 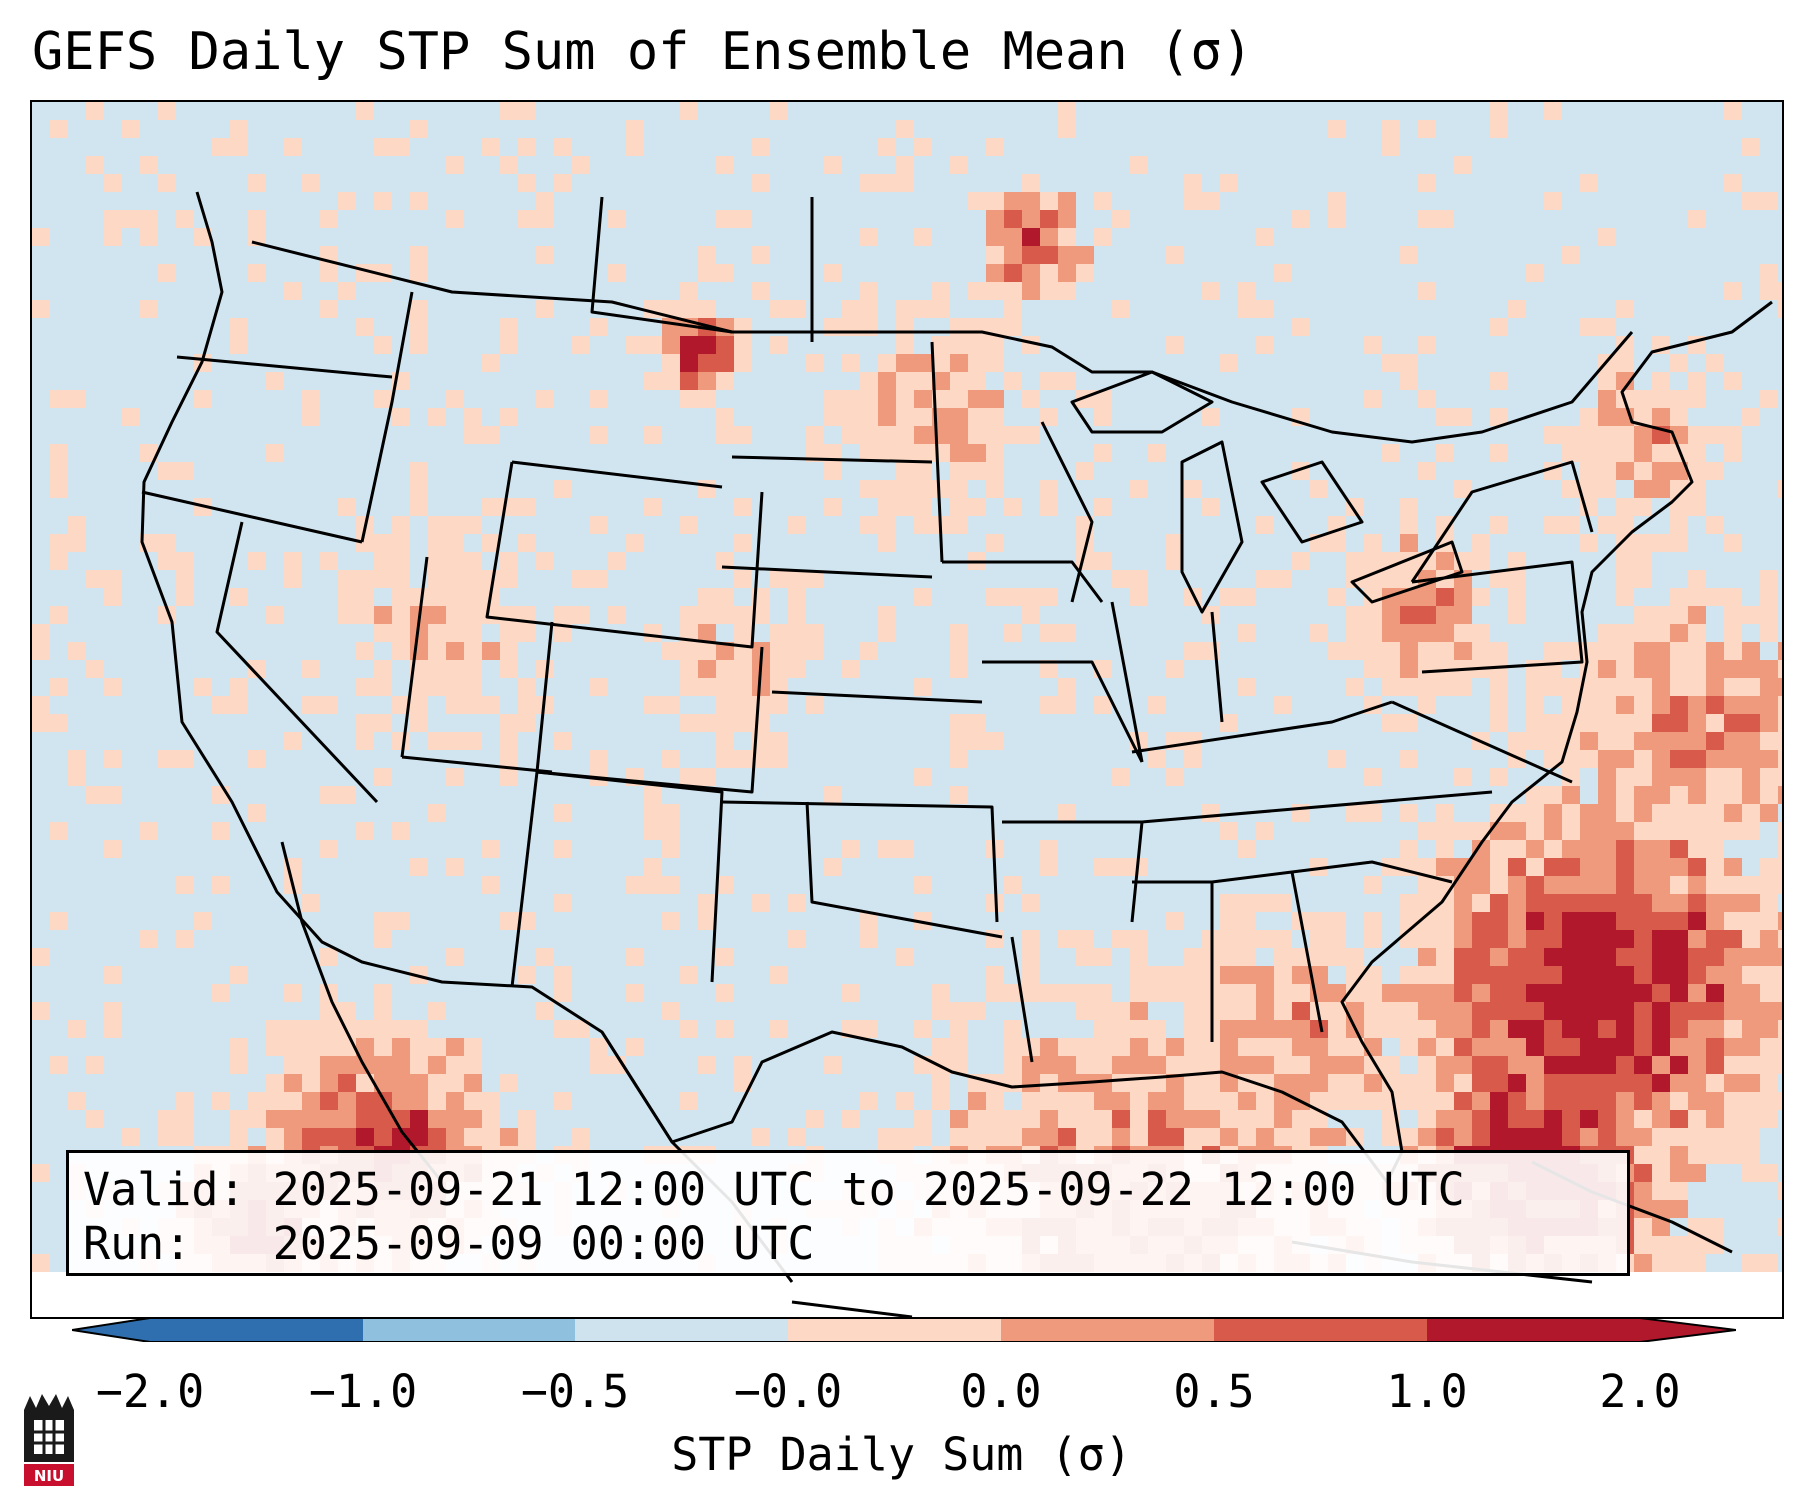 I want to click on border-va, so click(x=1482, y=742).